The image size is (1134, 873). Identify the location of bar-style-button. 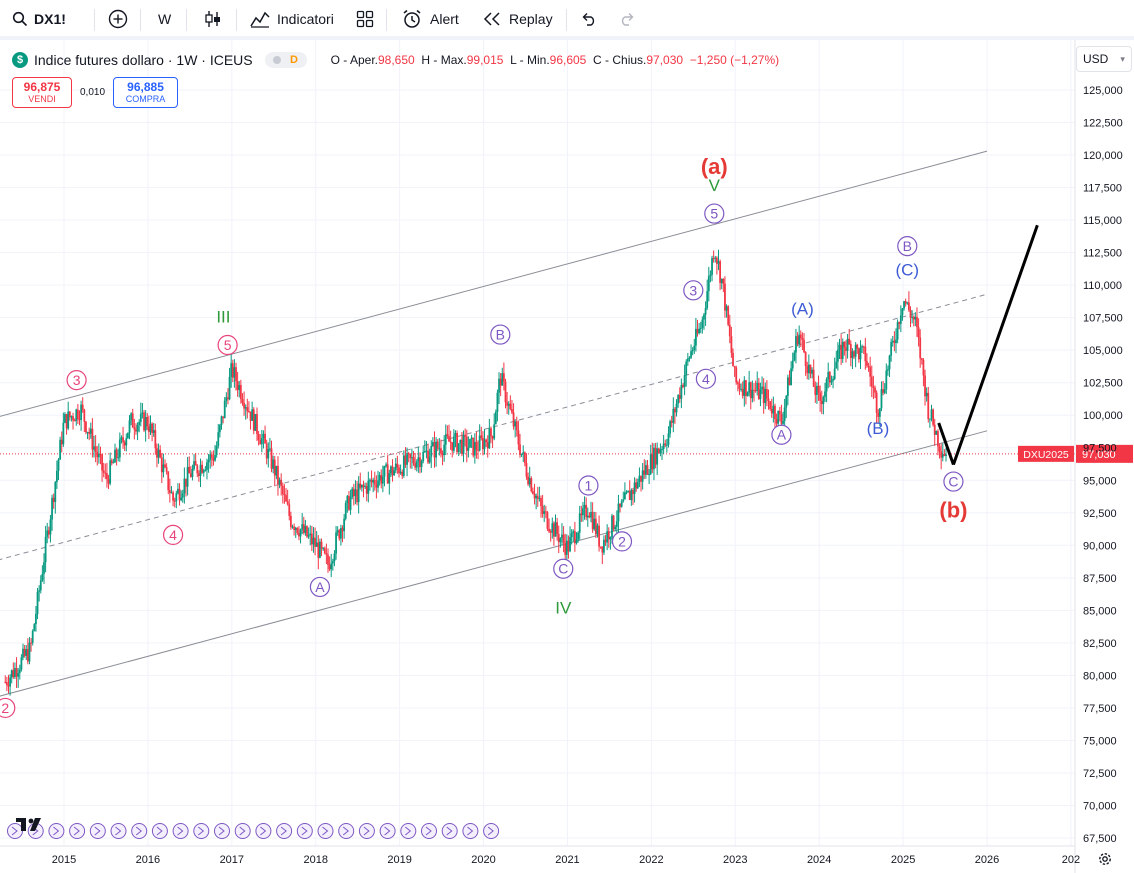
(213, 19).